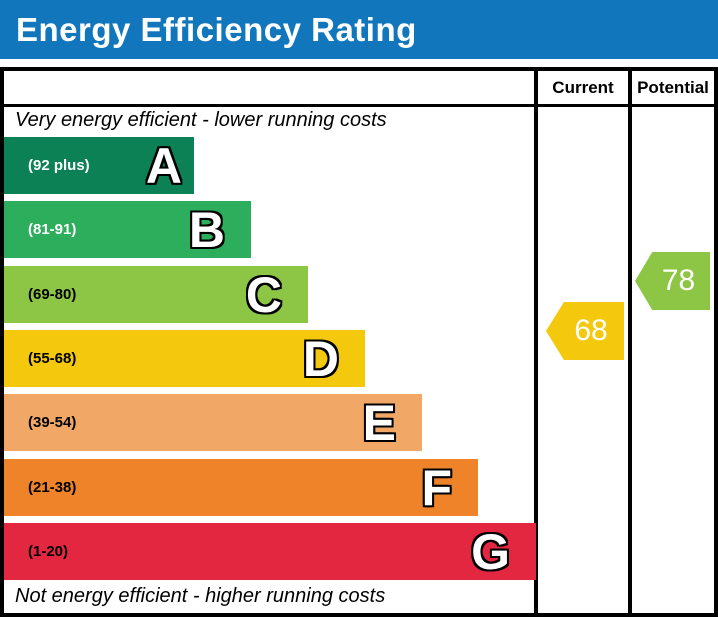 The width and height of the screenshot is (718, 619). What do you see at coordinates (591, 330) in the screenshot?
I see `current-rating-value: 68` at bounding box center [591, 330].